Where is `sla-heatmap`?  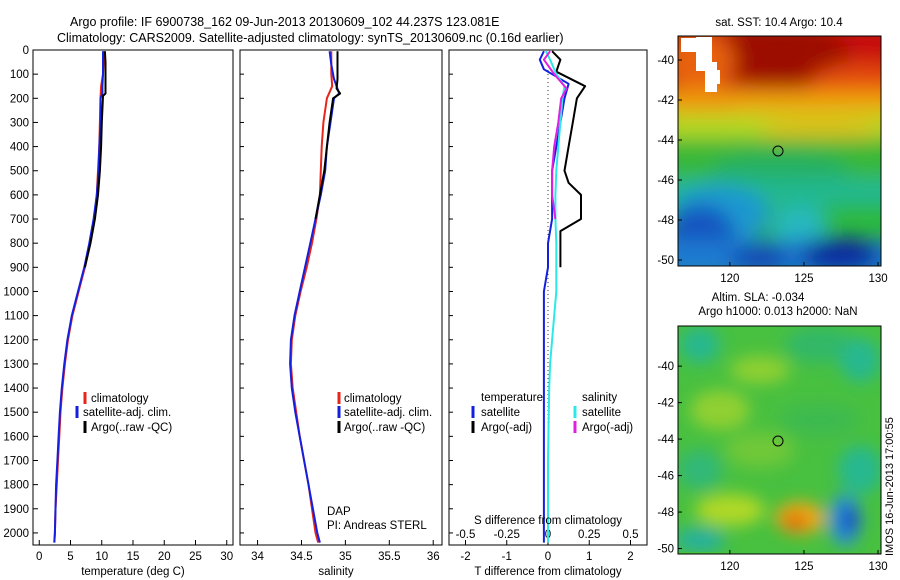 sla-heatmap is located at coordinates (779, 440).